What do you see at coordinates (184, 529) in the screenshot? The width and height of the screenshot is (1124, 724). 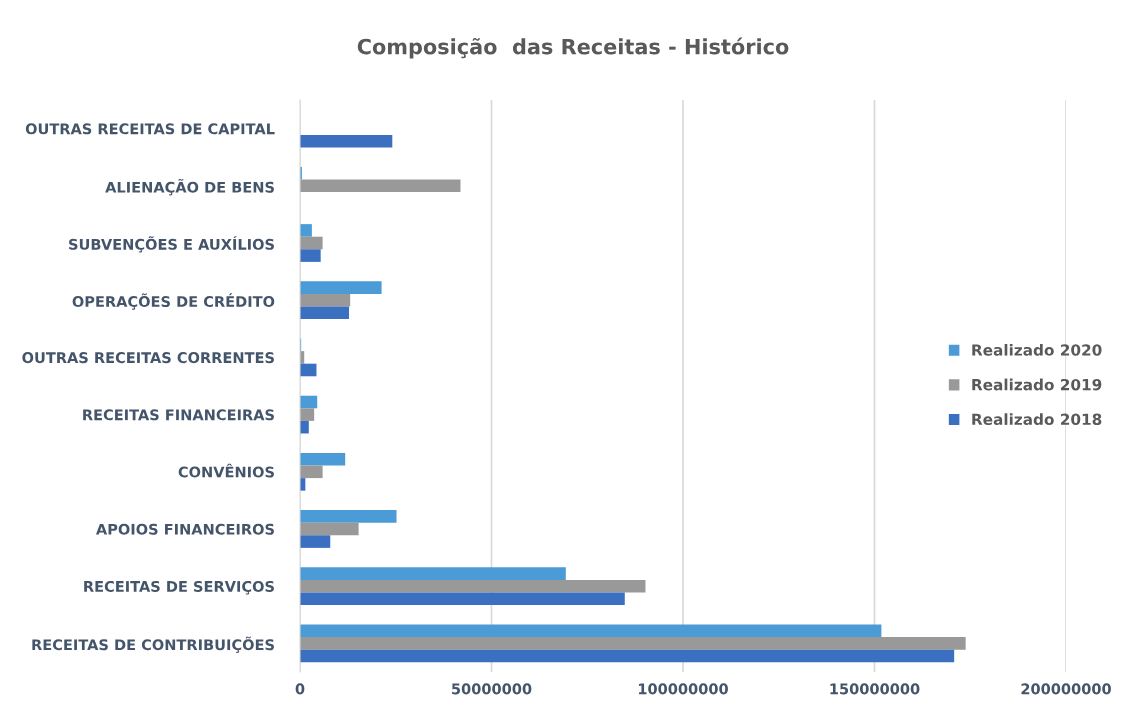 I see `y-tick-label: APOIOS FINANCEIROS` at bounding box center [184, 529].